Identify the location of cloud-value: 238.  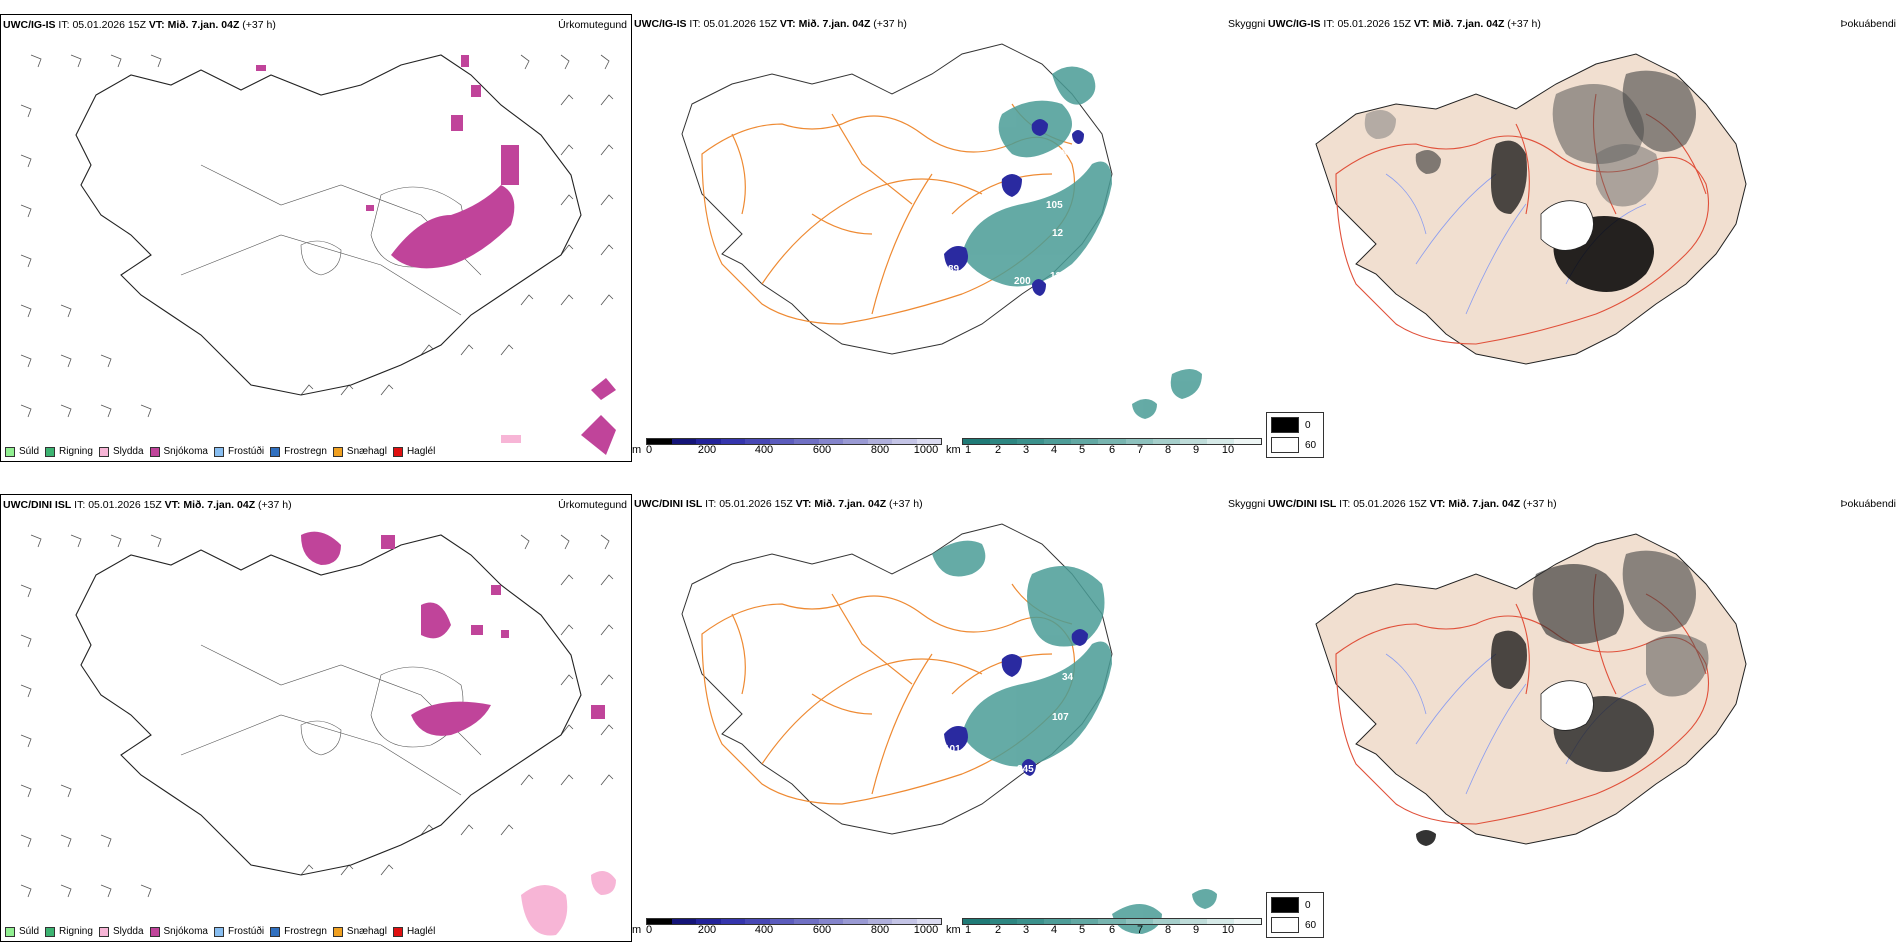
(1126, 281).